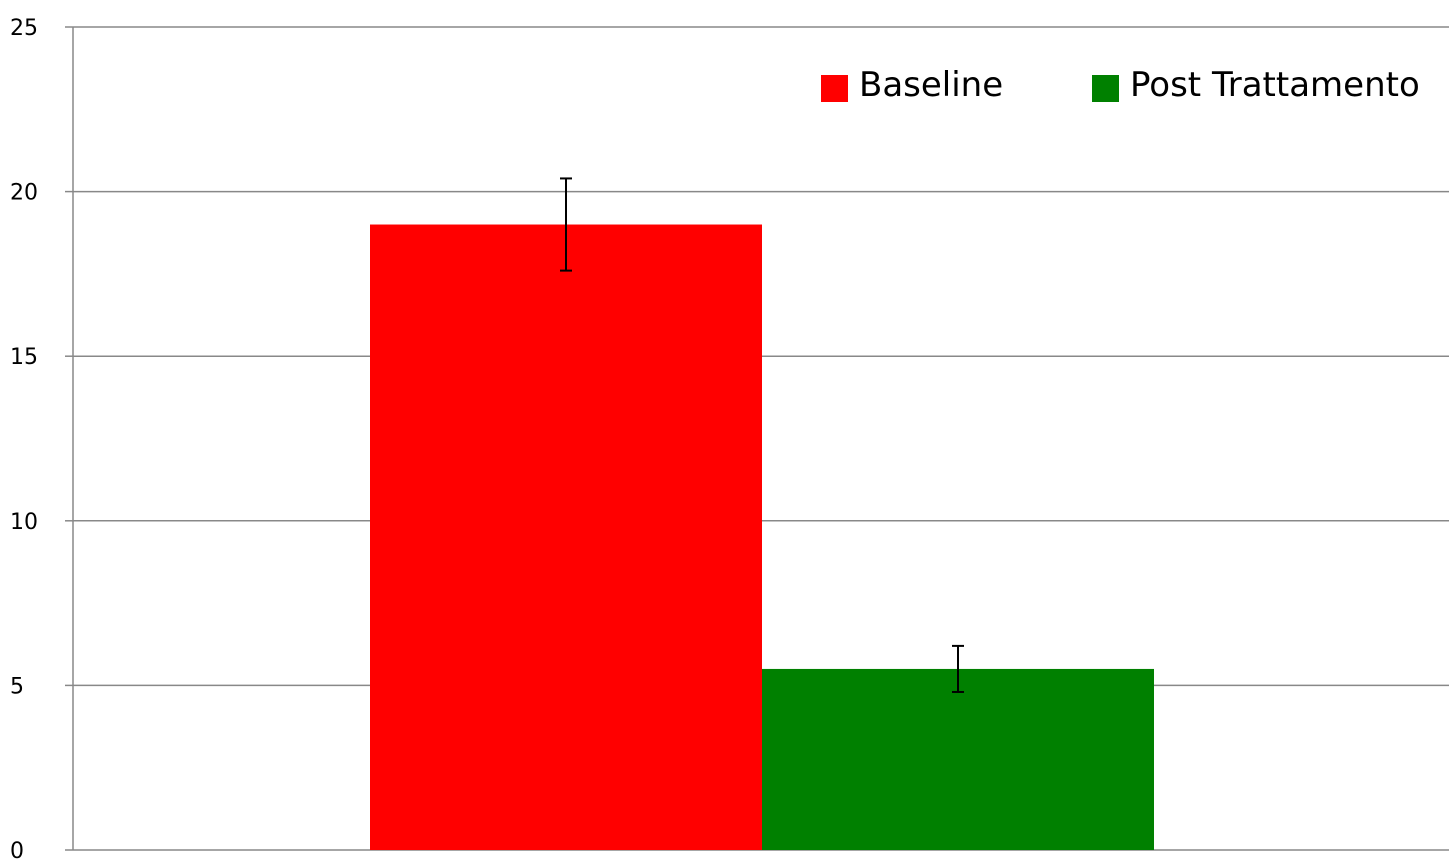 This screenshot has width=1451, height=865. What do you see at coordinates (958, 759) in the screenshot?
I see `bar-post-trattamento` at bounding box center [958, 759].